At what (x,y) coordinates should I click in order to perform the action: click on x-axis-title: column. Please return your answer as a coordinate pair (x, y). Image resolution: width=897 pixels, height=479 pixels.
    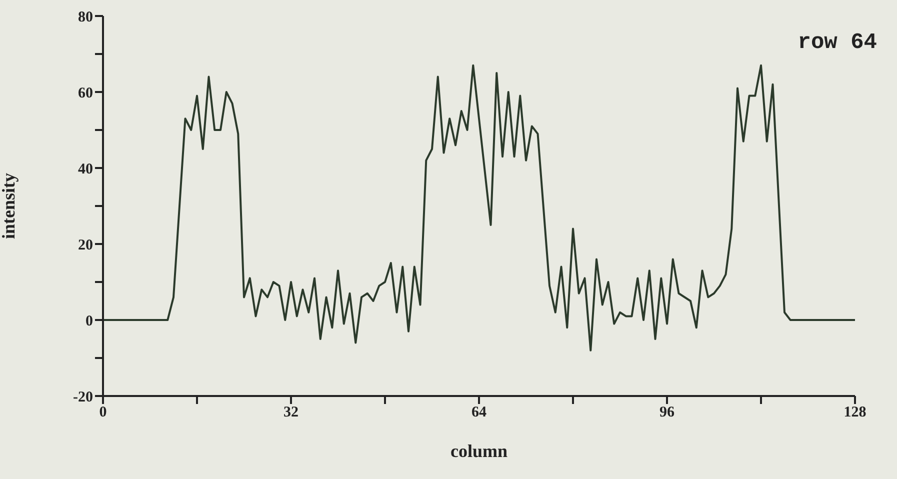
    Looking at the image, I should click on (479, 451).